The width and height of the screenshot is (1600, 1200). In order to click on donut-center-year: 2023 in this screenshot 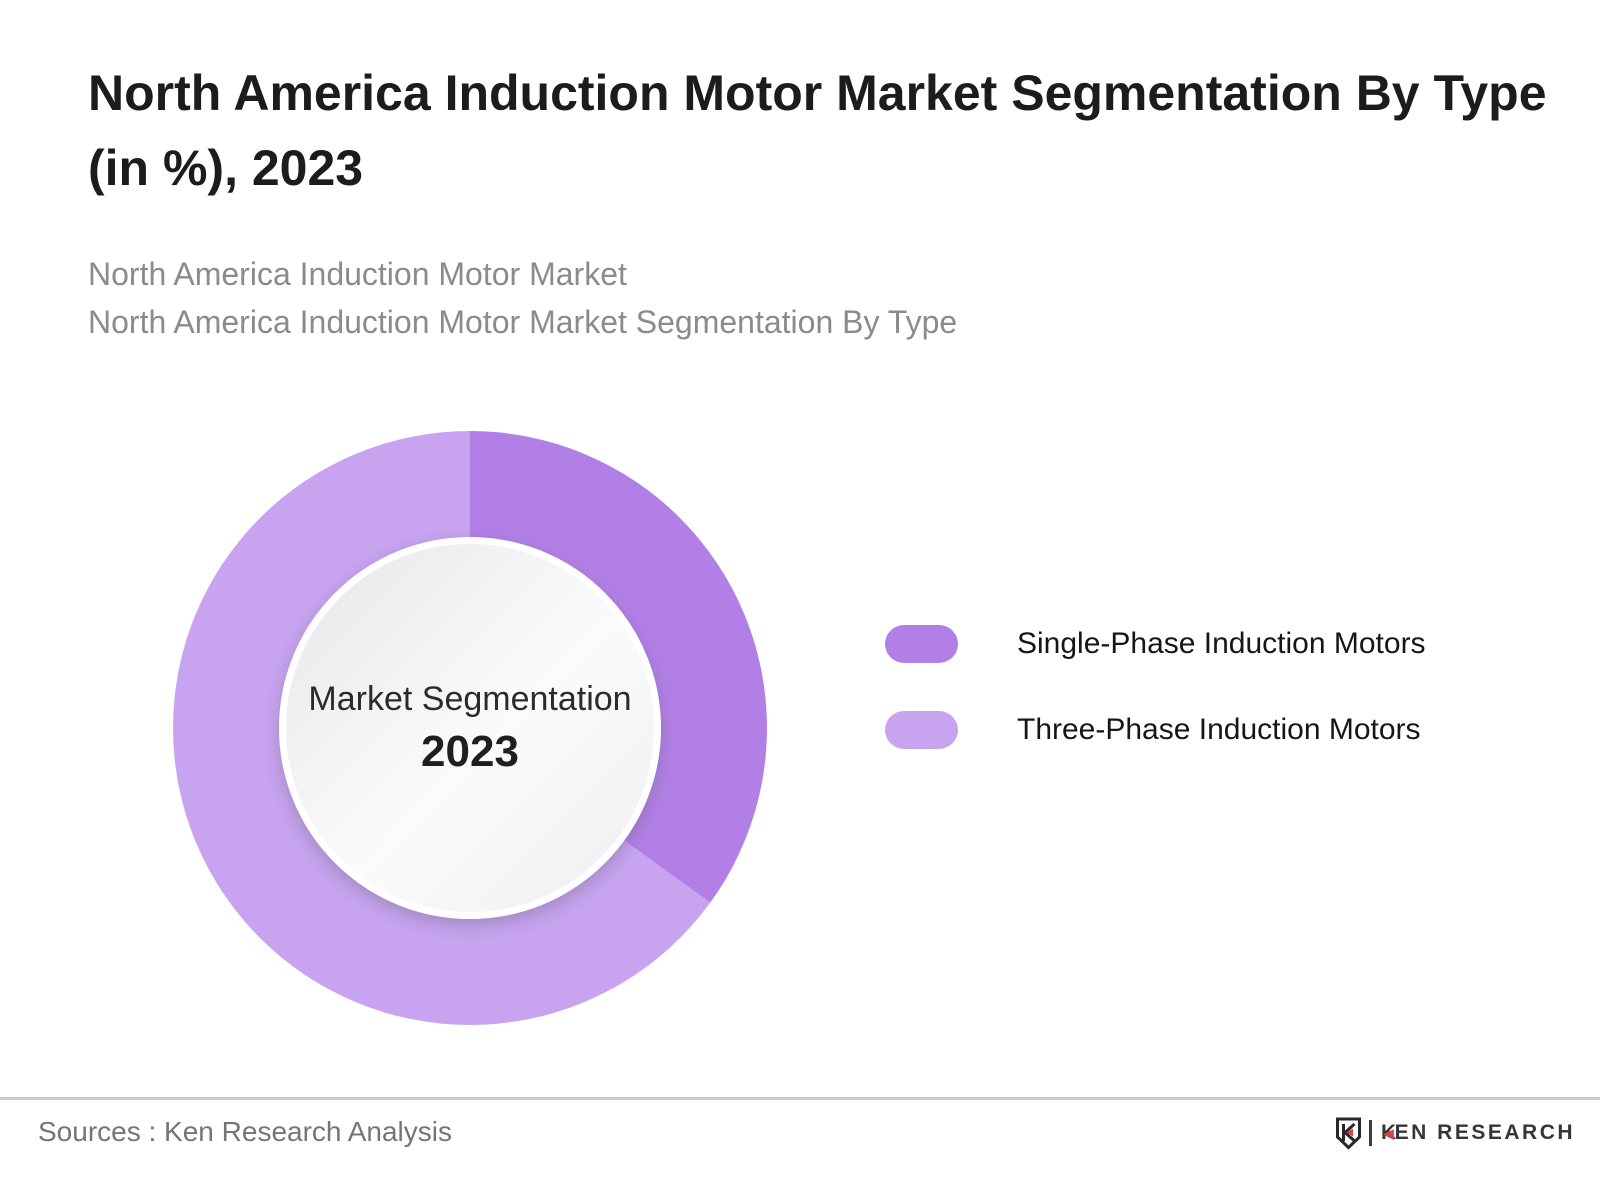, I will do `click(470, 751)`.